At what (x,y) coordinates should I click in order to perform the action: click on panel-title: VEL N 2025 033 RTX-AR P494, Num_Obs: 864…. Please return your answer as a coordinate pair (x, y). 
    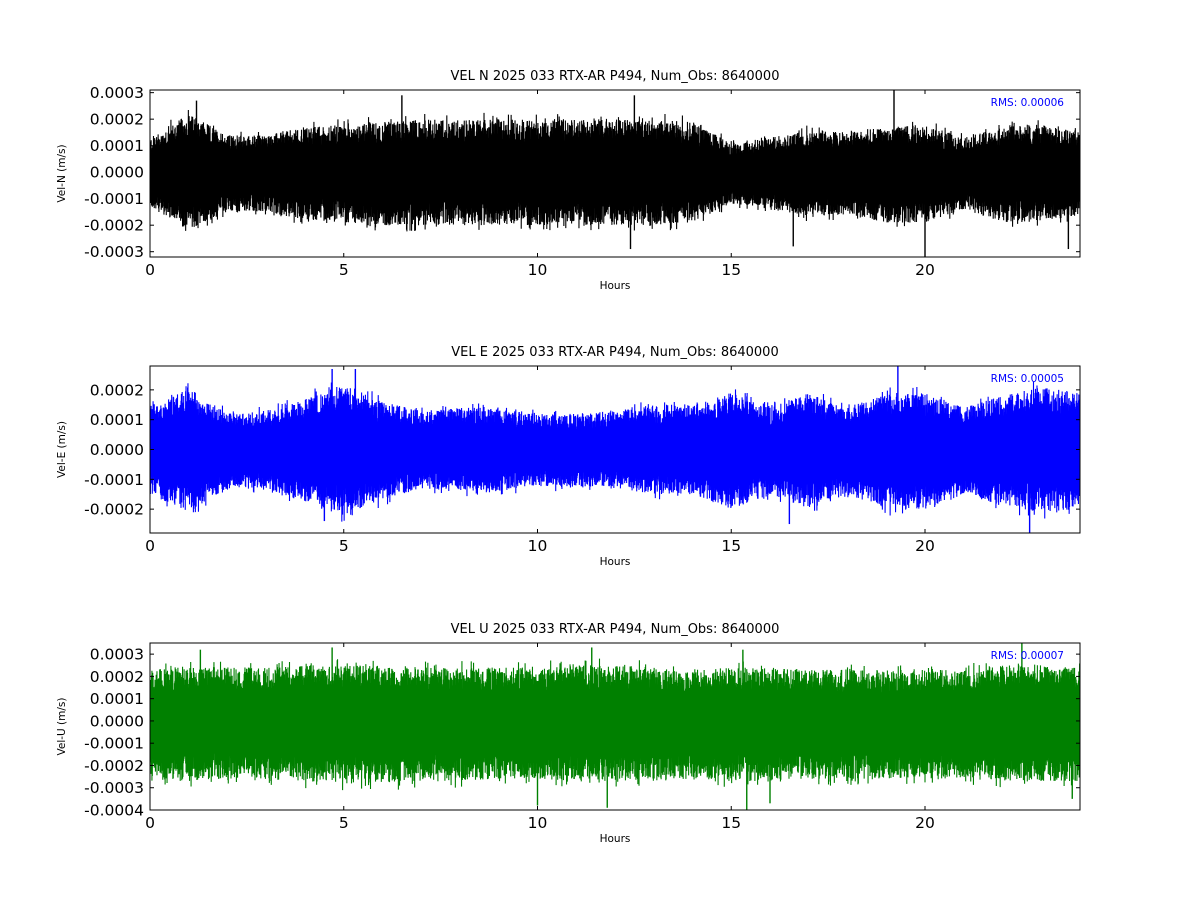
    Looking at the image, I should click on (615, 76).